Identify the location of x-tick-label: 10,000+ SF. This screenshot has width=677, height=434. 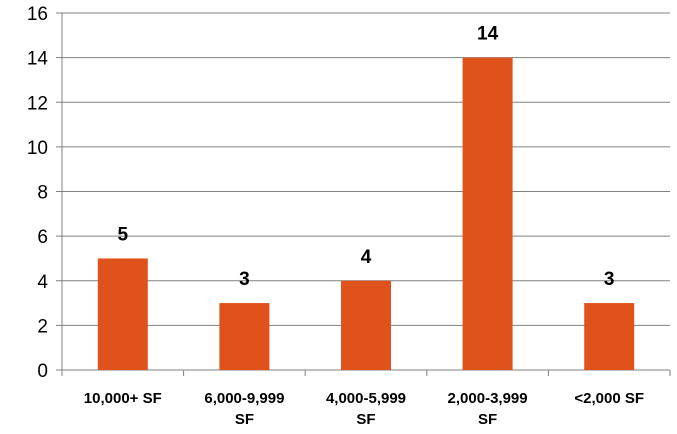
(123, 398).